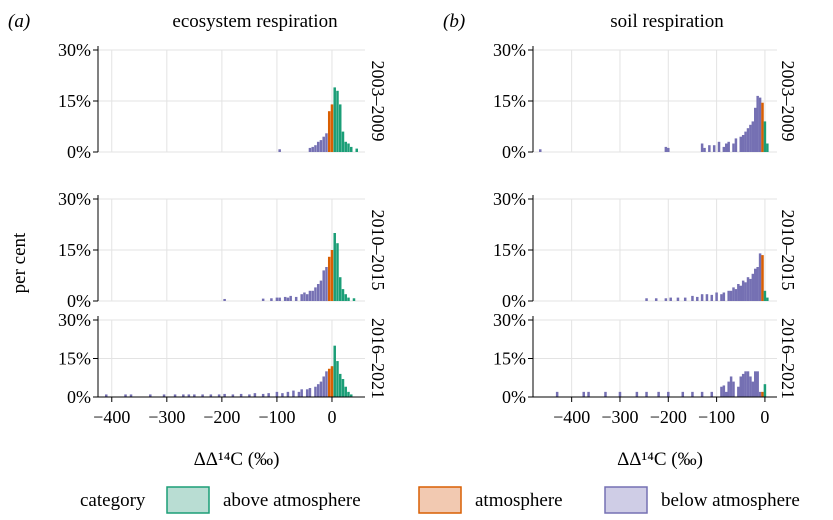 Image resolution: width=833 pixels, height=520 pixels. I want to click on facet-strip-label: 2016–2021, so click(788, 358).